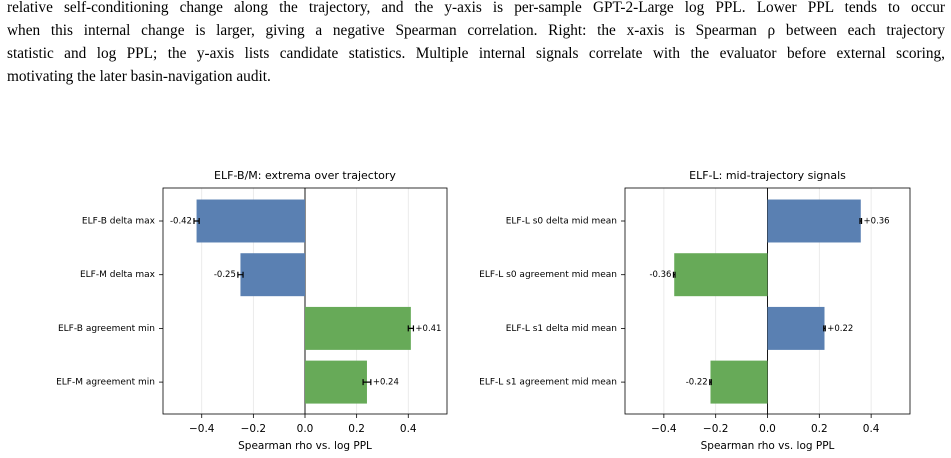 Image resolution: width=951 pixels, height=458 pixels. Describe the element at coordinates (305, 175) in the screenshot. I see `chart-title: ELF-B/M: extrema over trajectory` at that location.